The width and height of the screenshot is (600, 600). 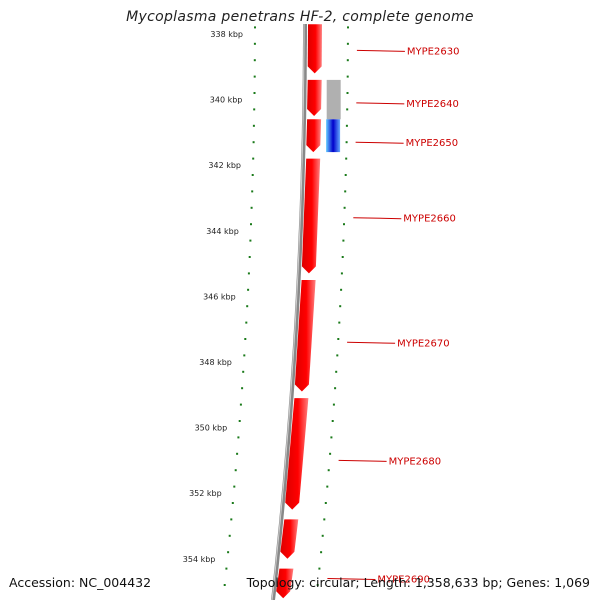 I want to click on tick-label: 344 kbp, so click(x=222, y=231).